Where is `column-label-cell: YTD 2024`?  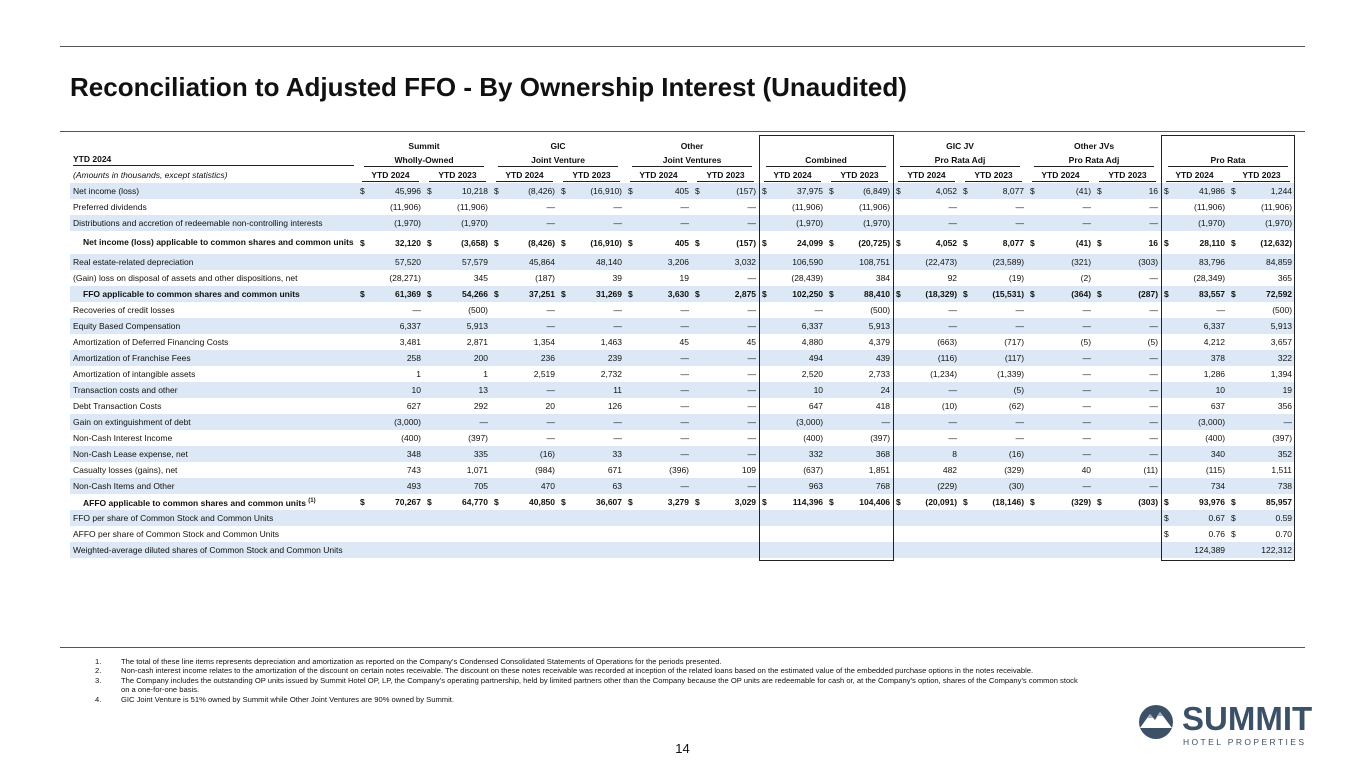 column-label-cell: YTD 2024 is located at coordinates (792, 175).